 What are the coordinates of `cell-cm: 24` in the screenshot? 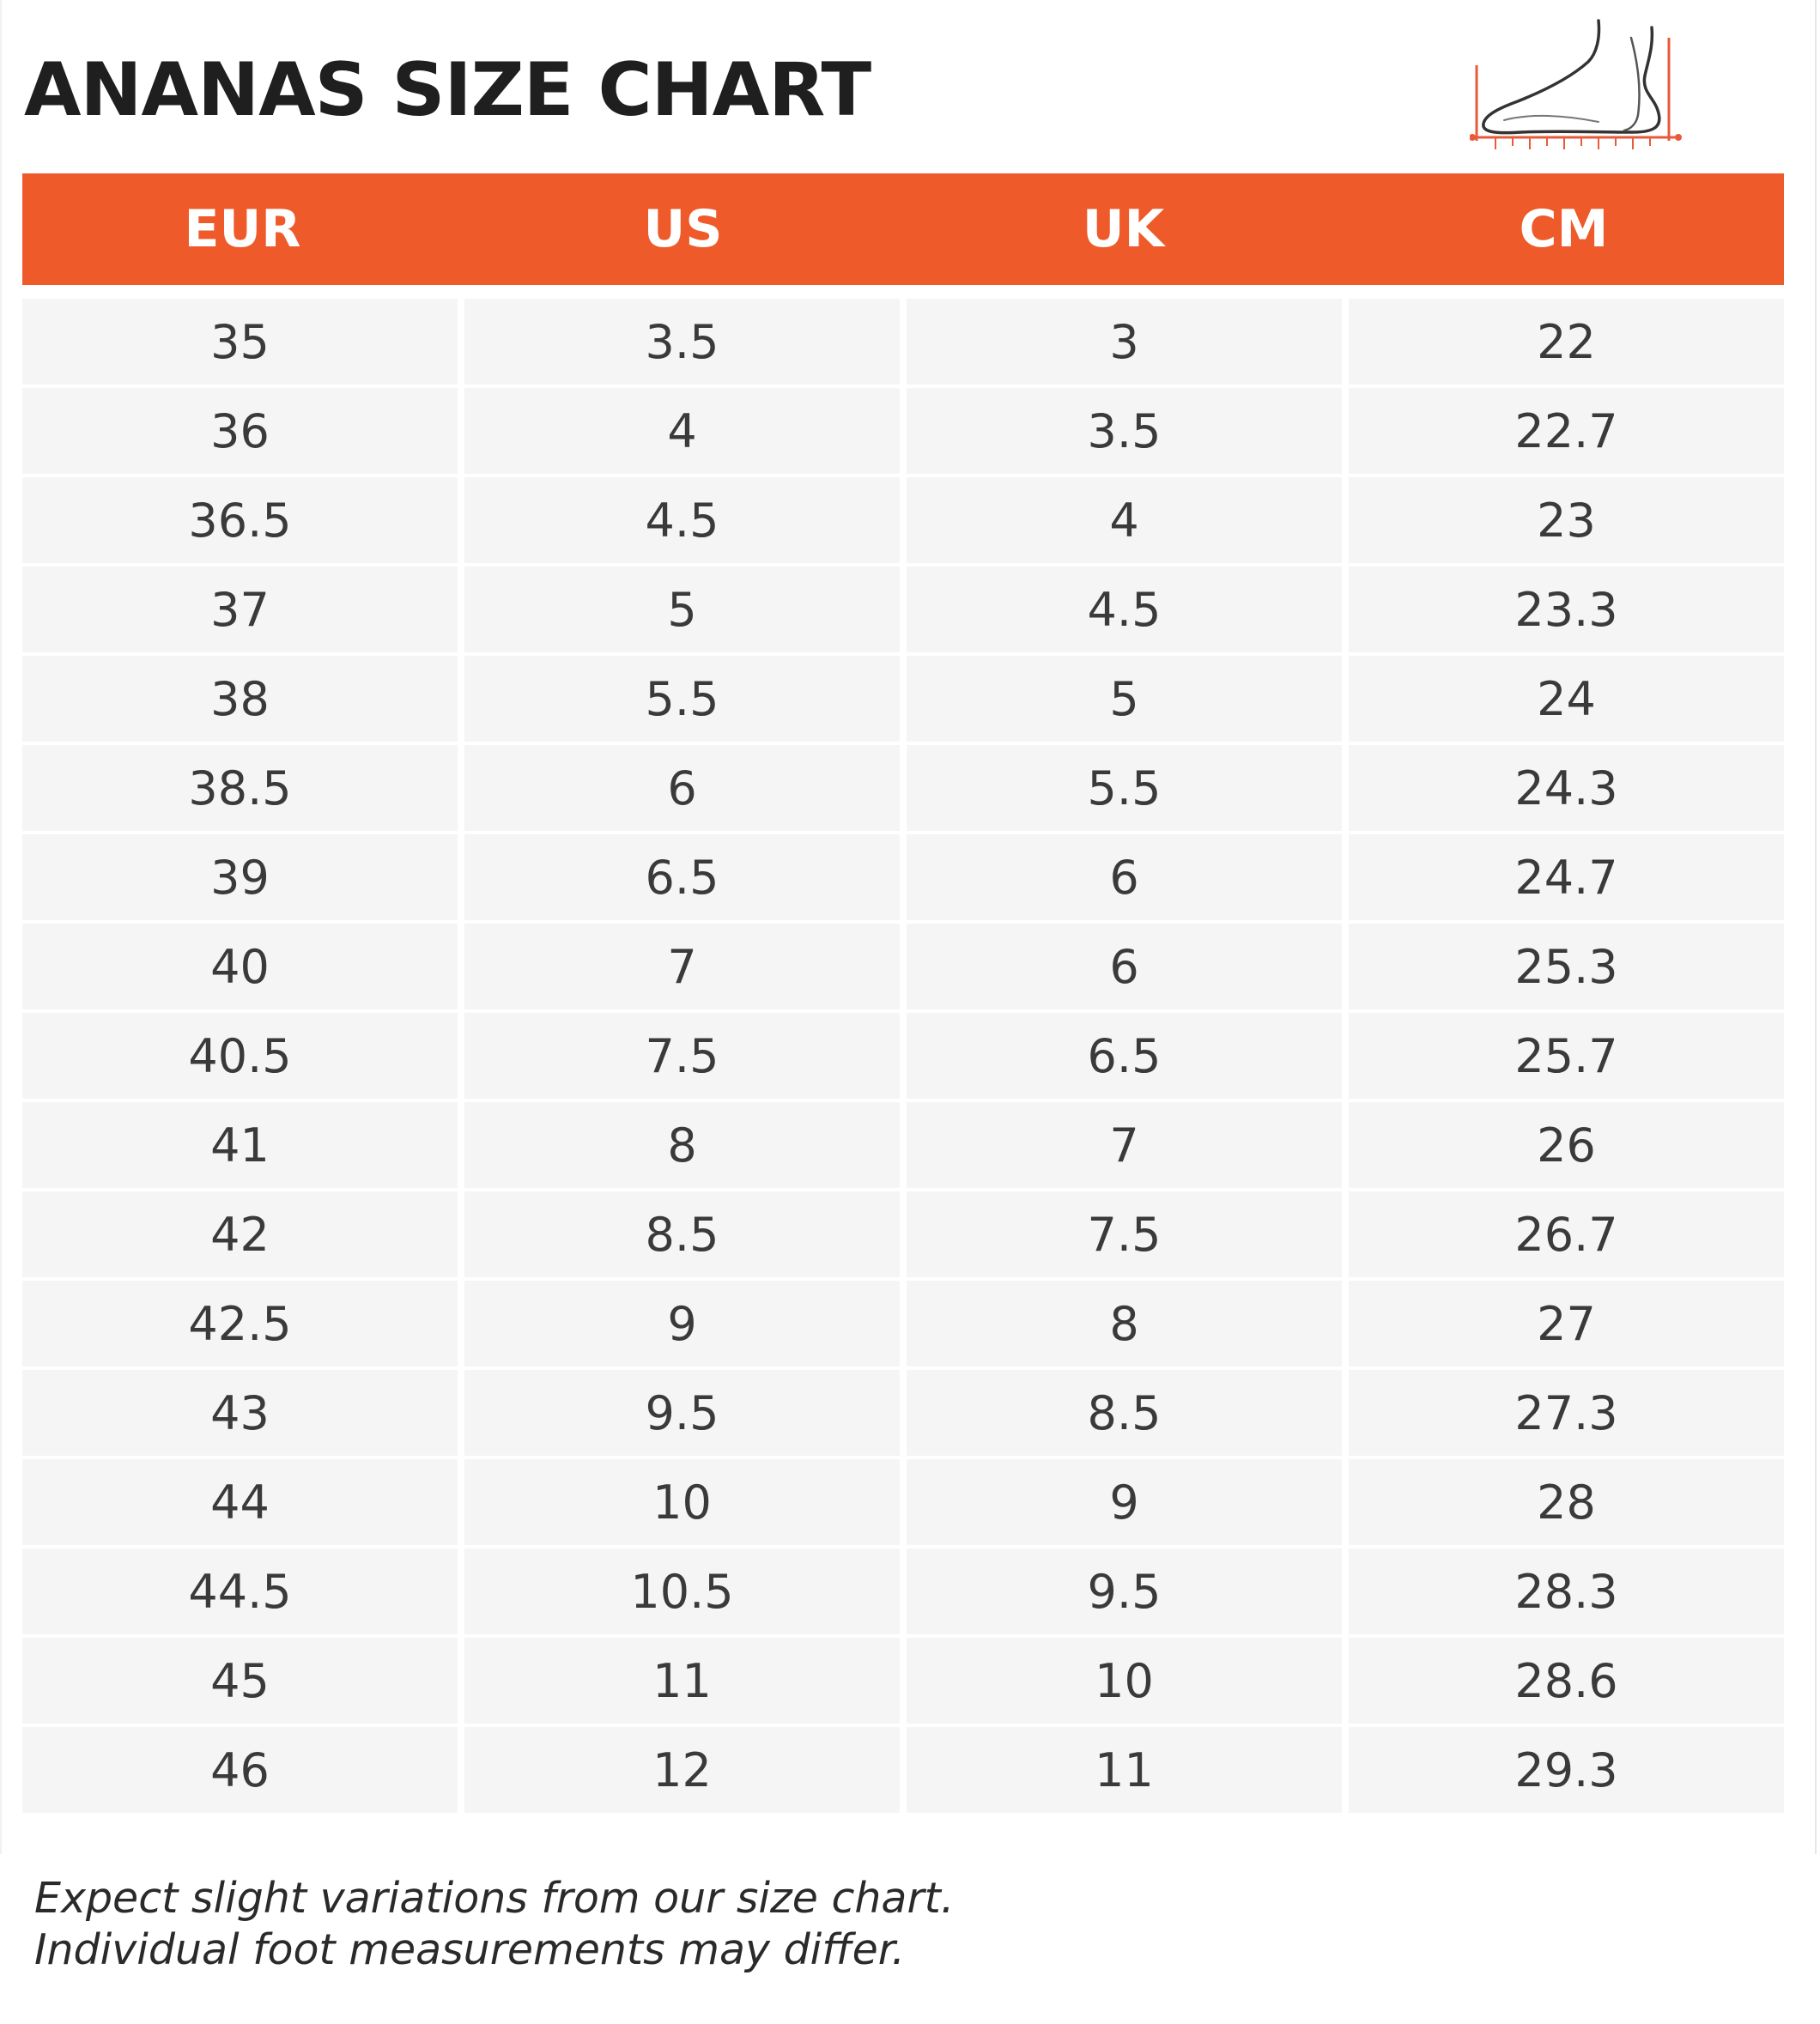 It's located at (1566, 699).